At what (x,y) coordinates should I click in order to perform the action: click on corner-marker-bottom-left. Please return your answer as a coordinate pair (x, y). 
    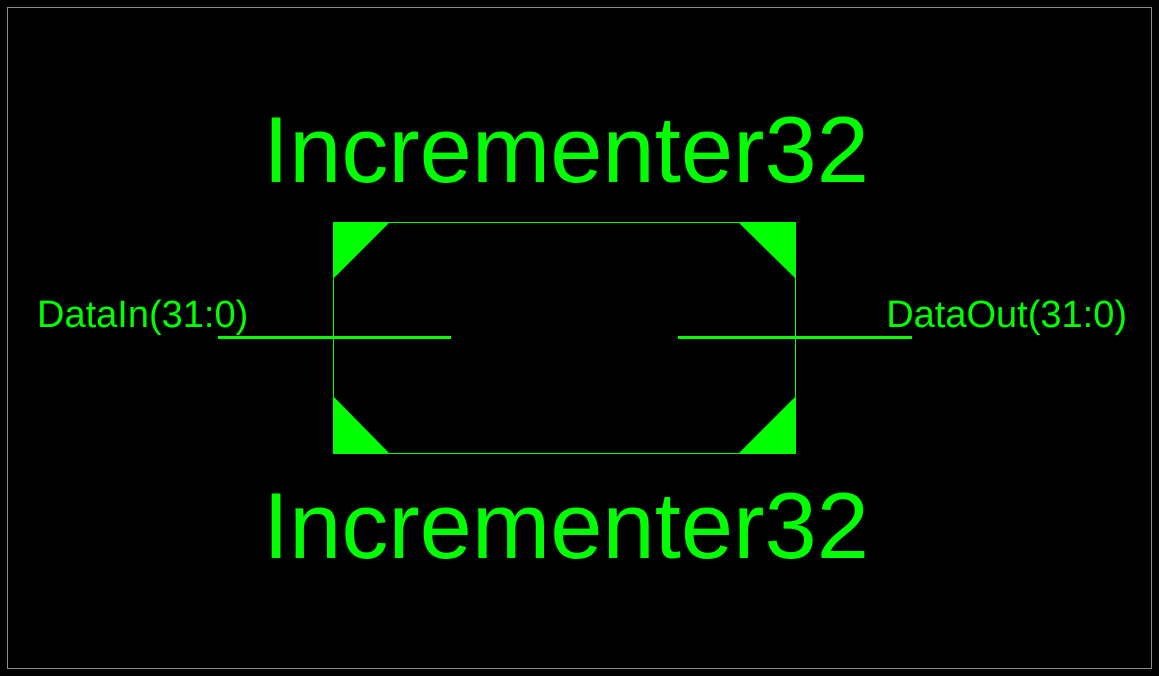
    Looking at the image, I should click on (361, 425).